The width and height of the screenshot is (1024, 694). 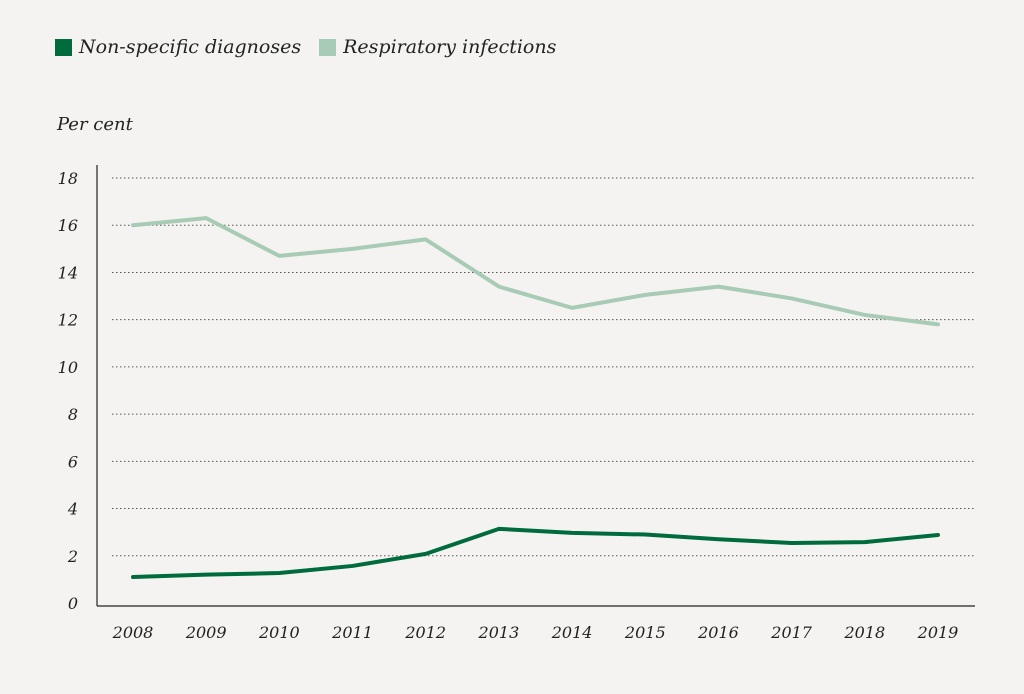 What do you see at coordinates (499, 632) in the screenshot?
I see `x-tick-label: 2013` at bounding box center [499, 632].